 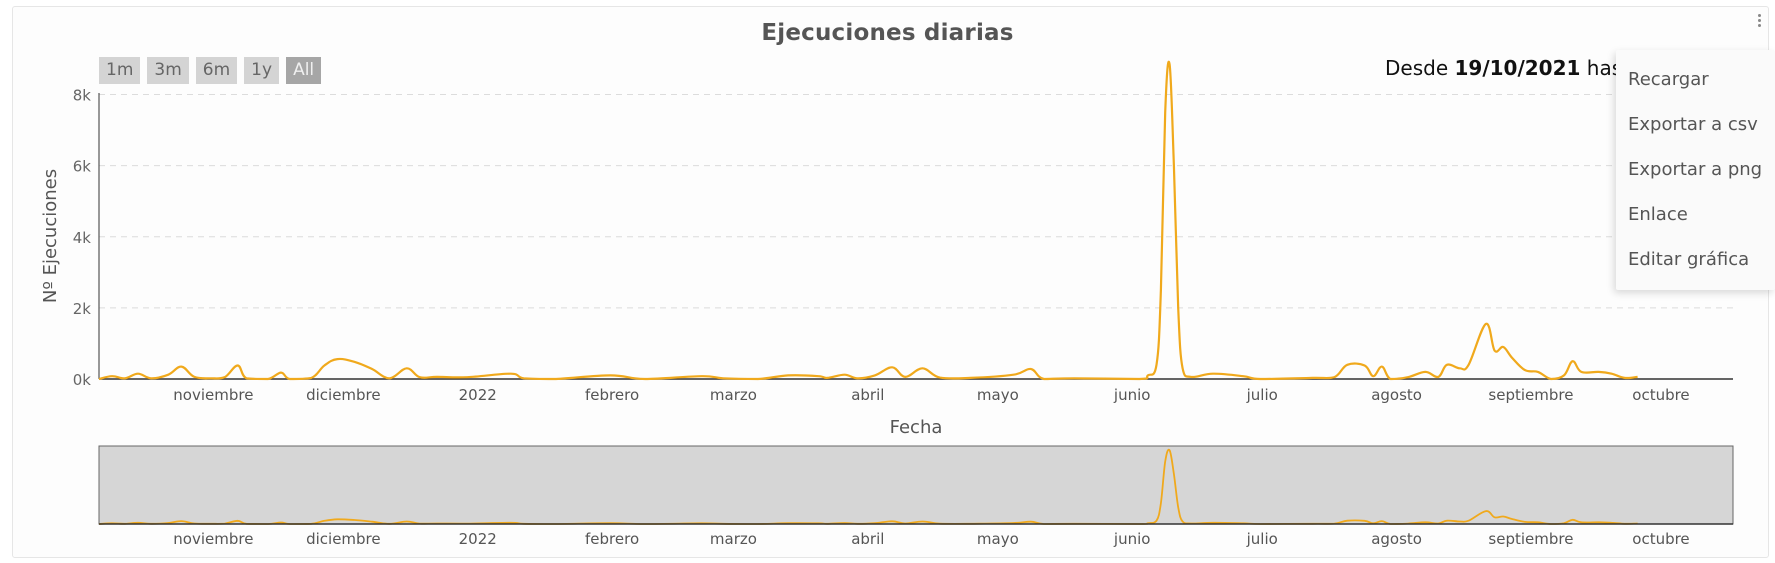 What do you see at coordinates (916, 427) in the screenshot?
I see `x-axis-label: Fecha` at bounding box center [916, 427].